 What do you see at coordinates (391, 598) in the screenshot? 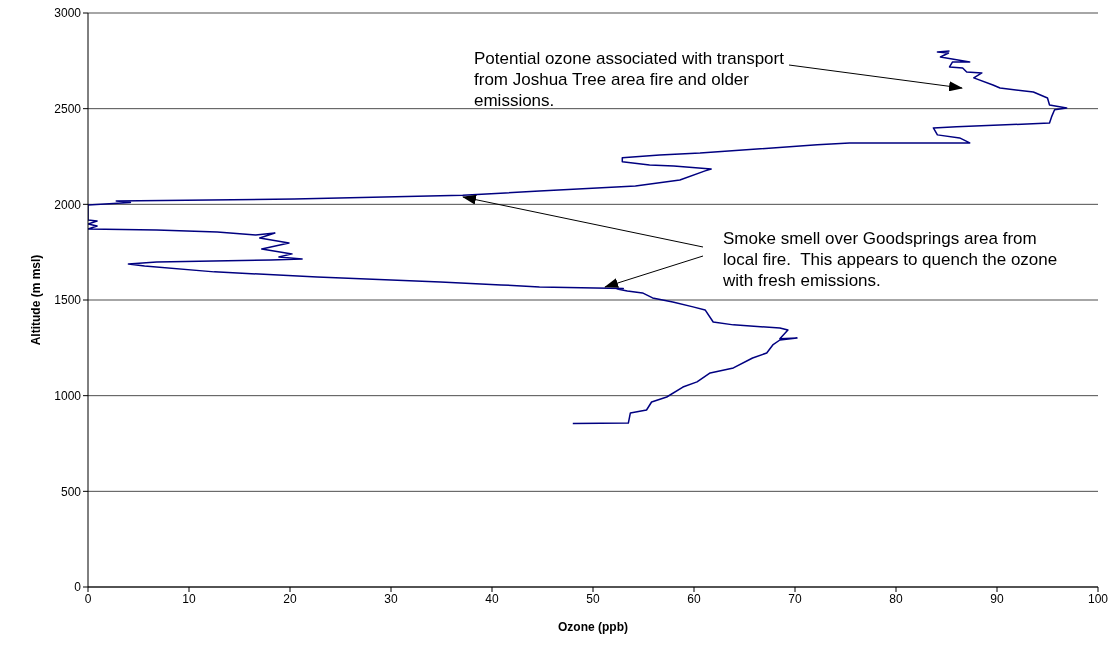
I see `x-tick-label: 30` at bounding box center [391, 598].